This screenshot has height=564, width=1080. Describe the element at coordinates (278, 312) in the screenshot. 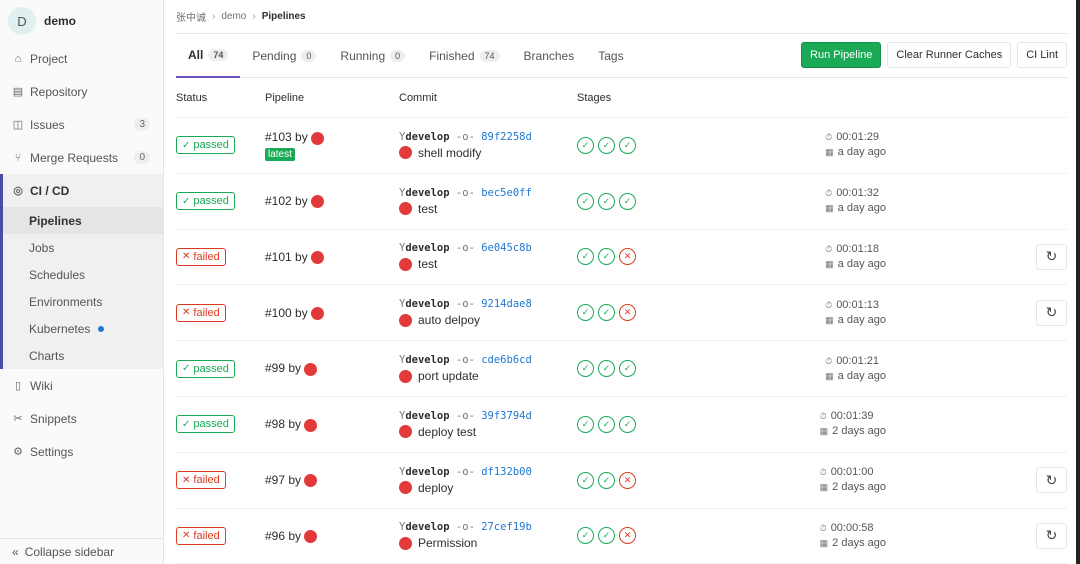

I see `pipeline-id: #100` at that location.